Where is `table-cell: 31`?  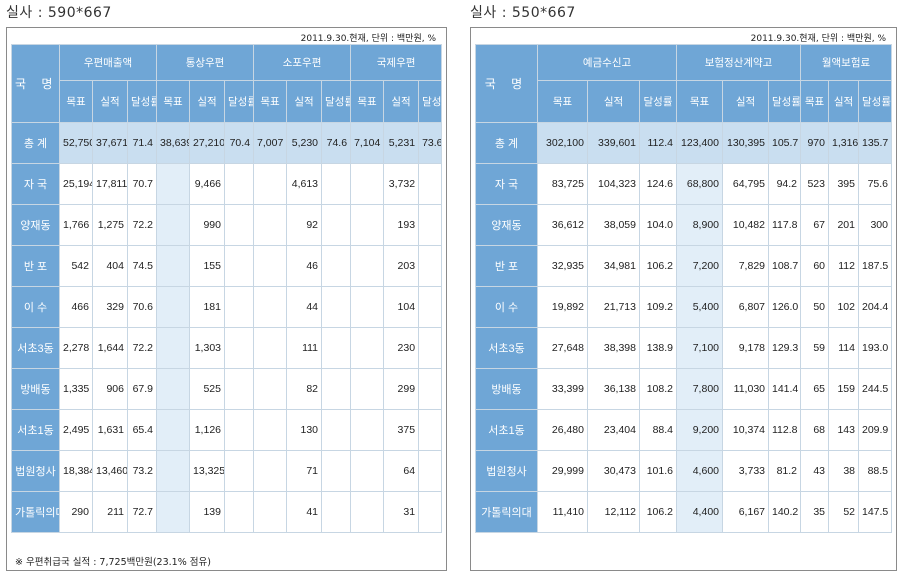
table-cell: 31 is located at coordinates (401, 512).